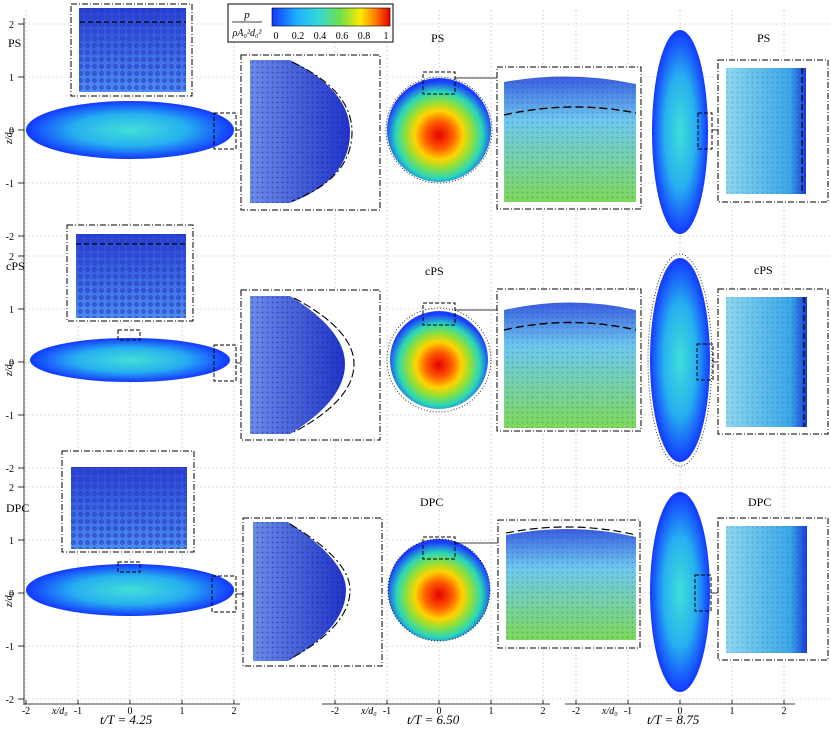  What do you see at coordinates (569, 357) in the screenshot?
I see `wave-insets` at bounding box center [569, 357].